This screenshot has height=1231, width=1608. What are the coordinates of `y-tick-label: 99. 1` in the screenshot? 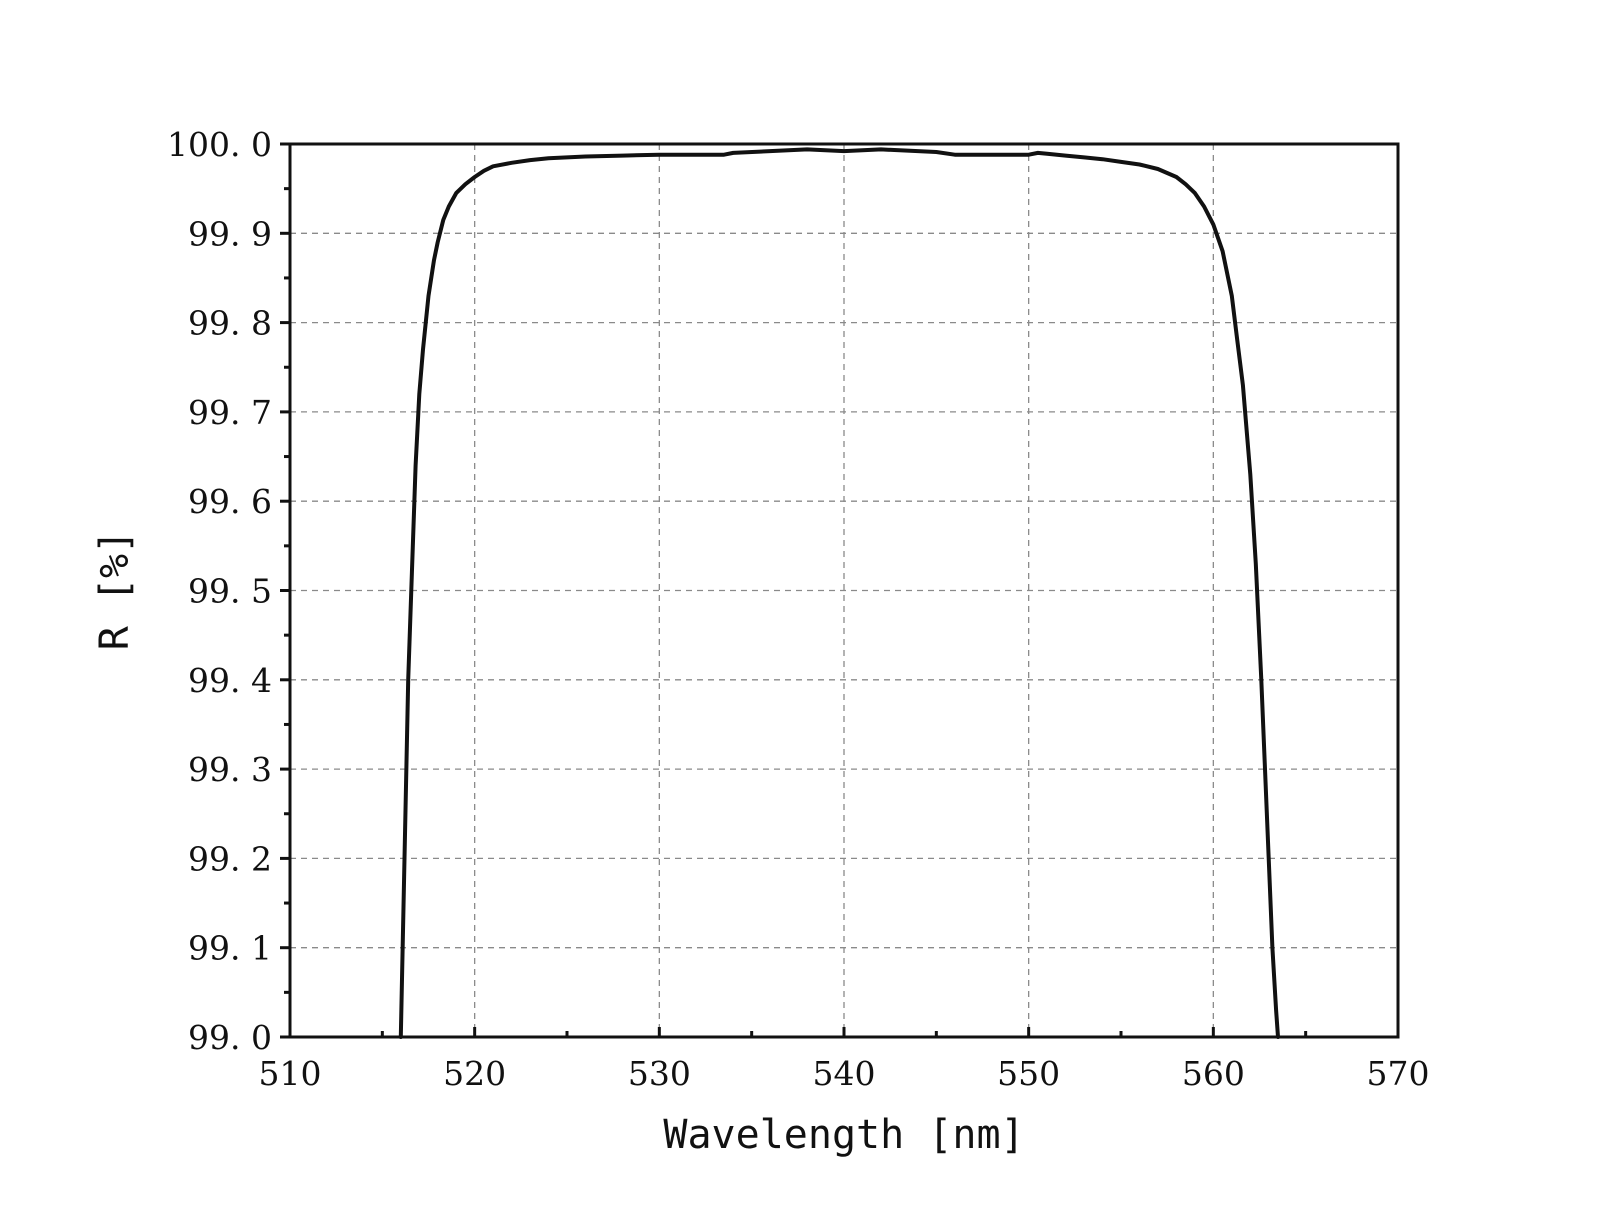 It's located at (230, 948).